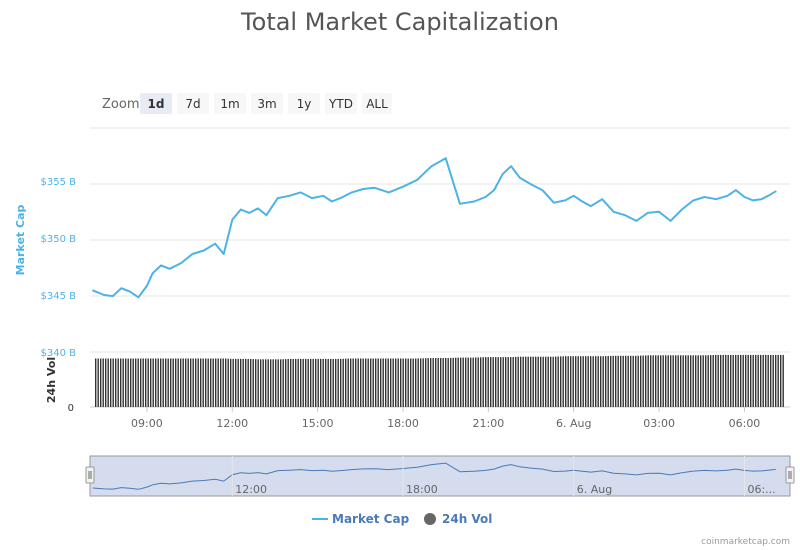 The width and height of the screenshot is (800, 550). What do you see at coordinates (594, 489) in the screenshot?
I see `navigator-tick-label: 6. Aug` at bounding box center [594, 489].